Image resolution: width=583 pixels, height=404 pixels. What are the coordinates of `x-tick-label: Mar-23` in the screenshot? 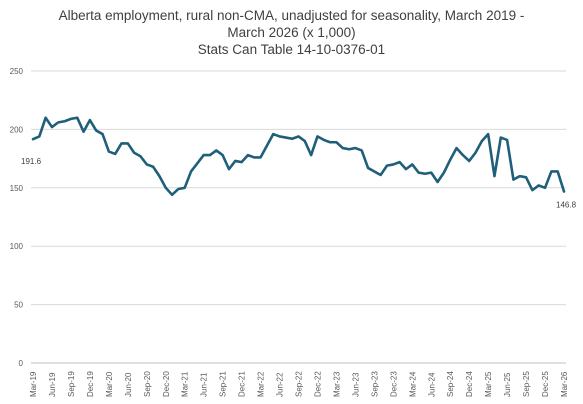 It's located at (336, 384).